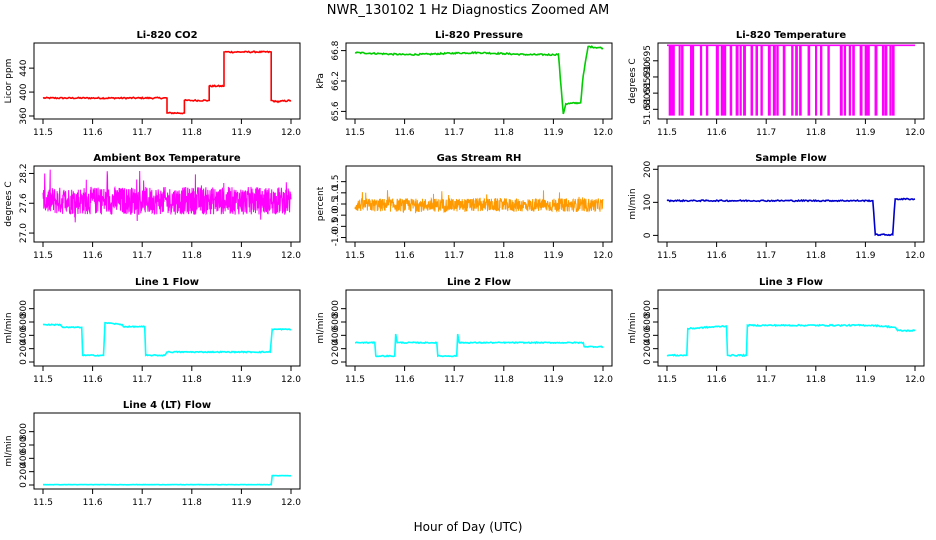  What do you see at coordinates (321, 203) in the screenshot?
I see `y-axis-label: percent` at bounding box center [321, 203].